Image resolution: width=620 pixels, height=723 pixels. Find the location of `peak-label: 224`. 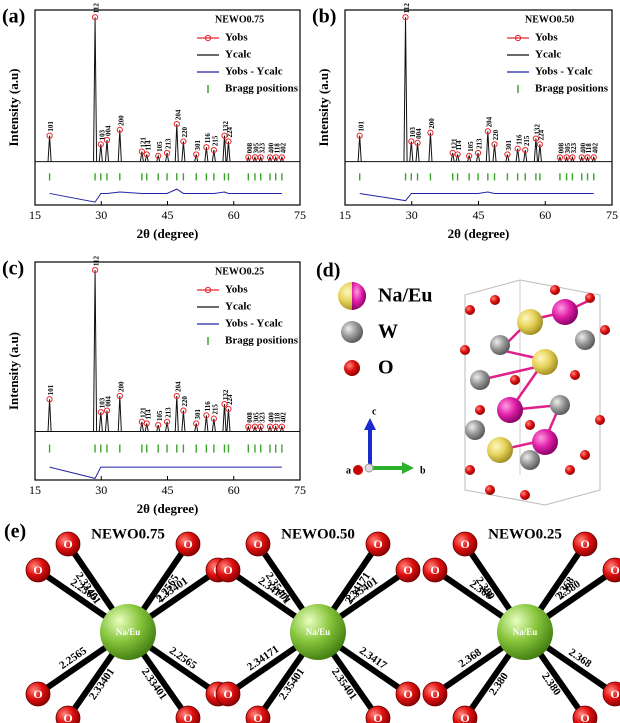

peak-label: 224 is located at coordinates (230, 131).